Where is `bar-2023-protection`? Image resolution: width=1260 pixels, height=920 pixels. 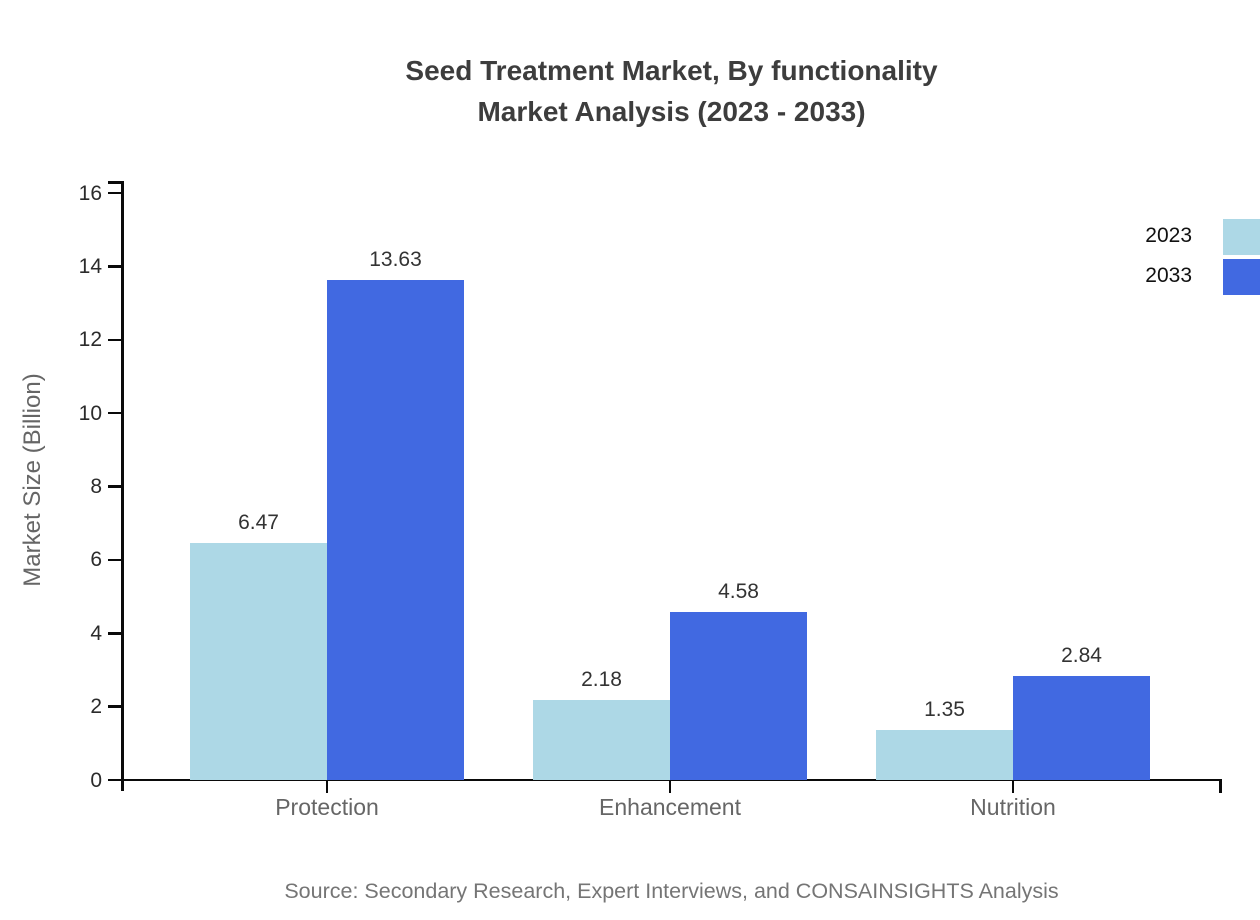
bar-2023-protection is located at coordinates (258, 661).